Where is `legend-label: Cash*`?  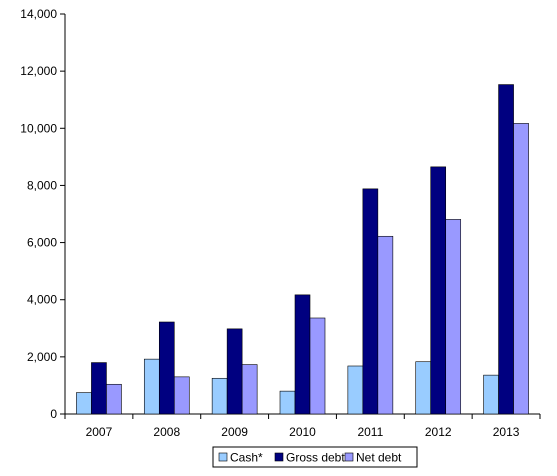
legend-label: Cash* is located at coordinates (246, 458).